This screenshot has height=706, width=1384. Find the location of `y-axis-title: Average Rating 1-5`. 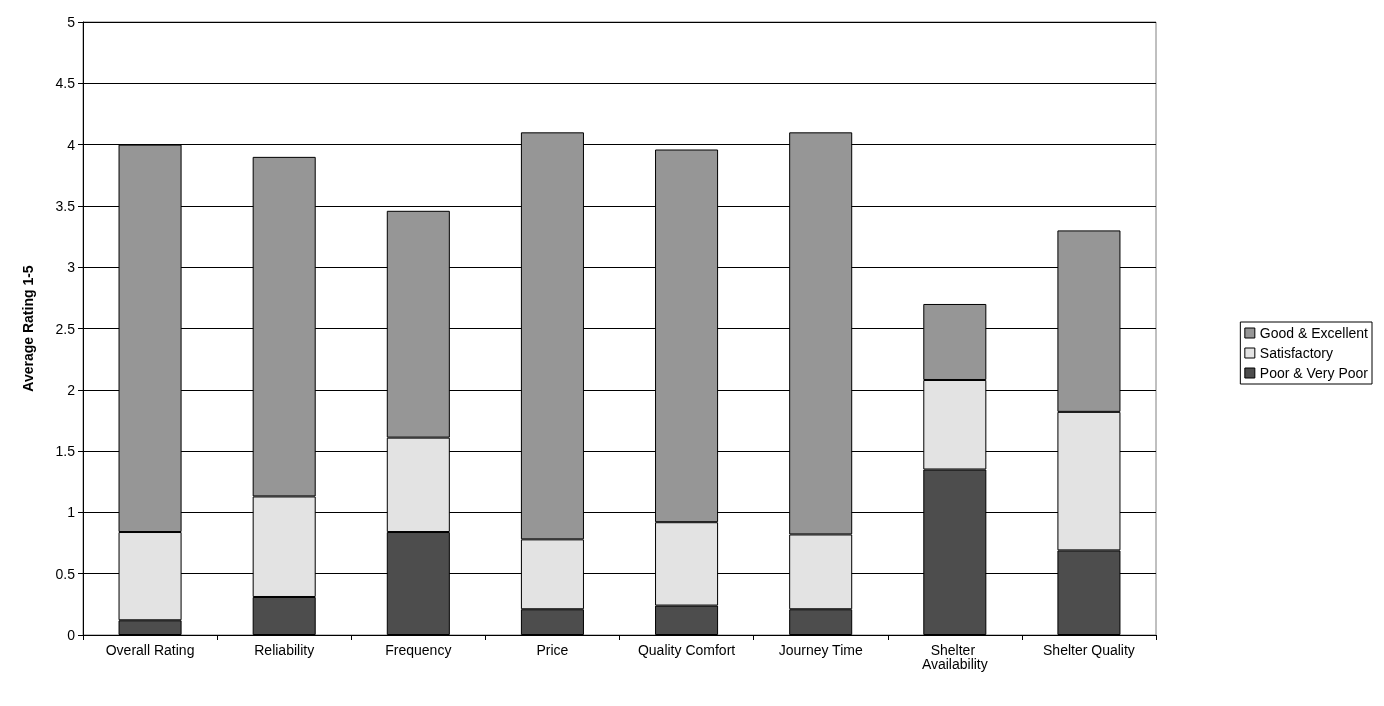

y-axis-title: Average Rating 1-5 is located at coordinates (28, 328).